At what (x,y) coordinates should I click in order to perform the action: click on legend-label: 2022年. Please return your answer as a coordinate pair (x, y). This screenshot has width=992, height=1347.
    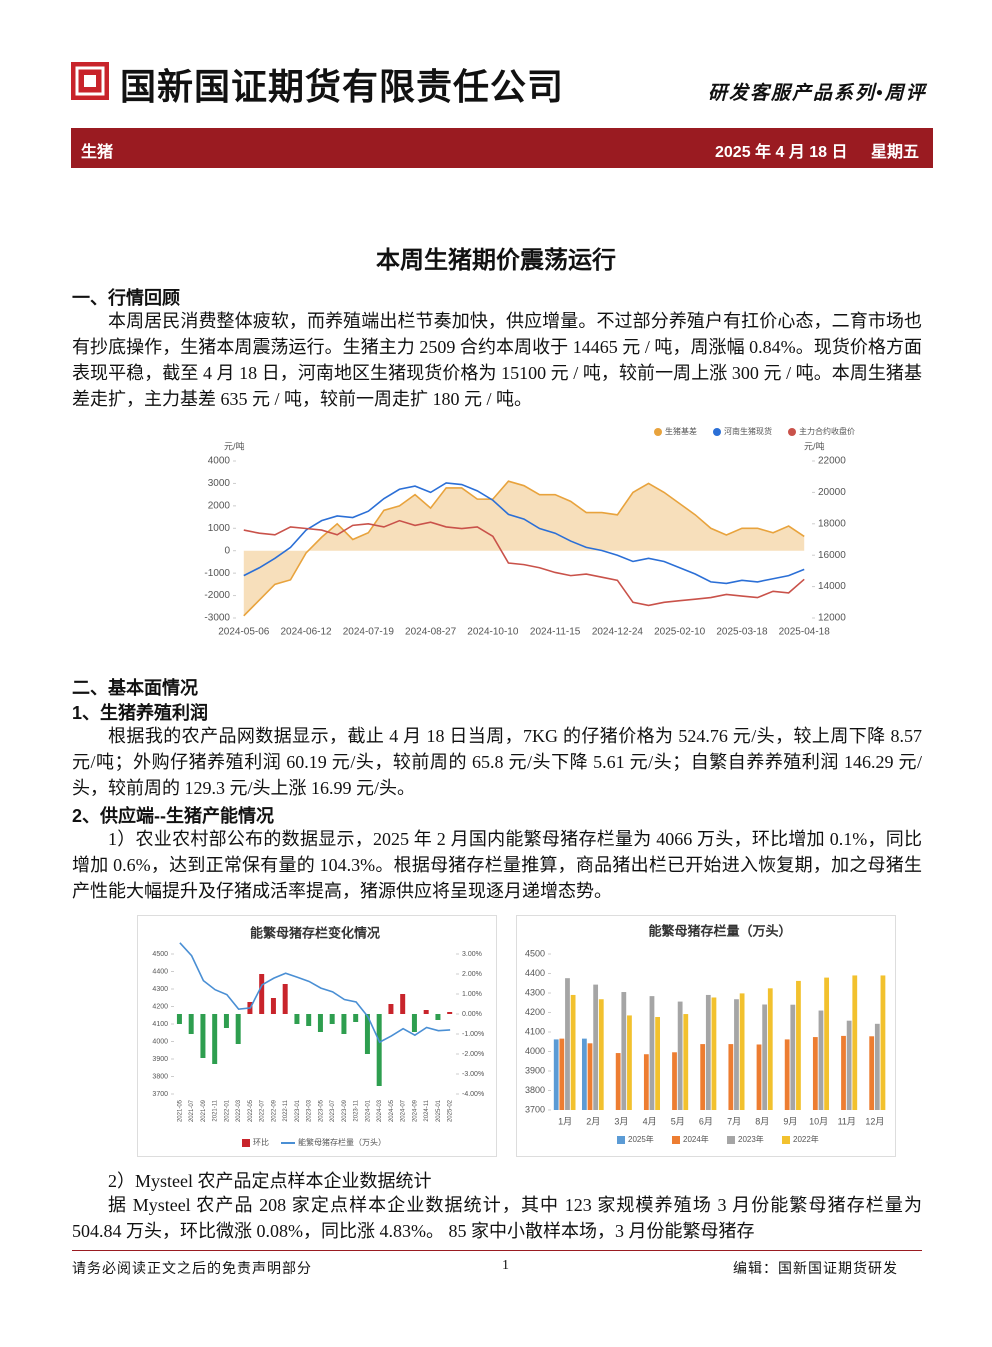
    Looking at the image, I should click on (806, 1139).